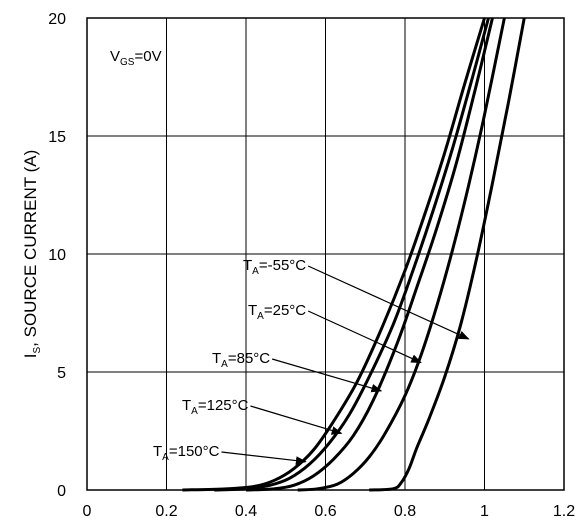 The image size is (582, 527). I want to click on y-tick-label: 20, so click(57, 19).